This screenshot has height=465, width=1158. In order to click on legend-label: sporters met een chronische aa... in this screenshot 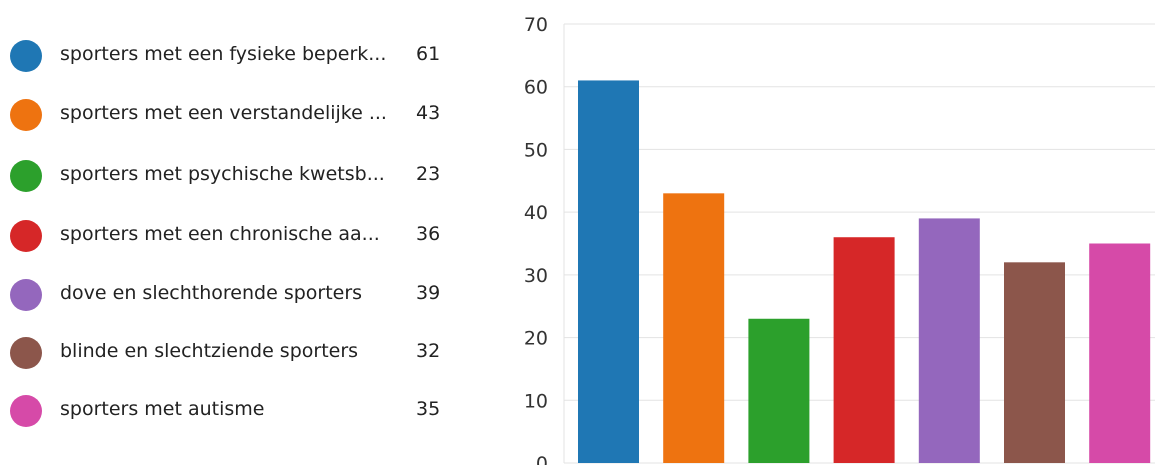, I will do `click(220, 234)`.